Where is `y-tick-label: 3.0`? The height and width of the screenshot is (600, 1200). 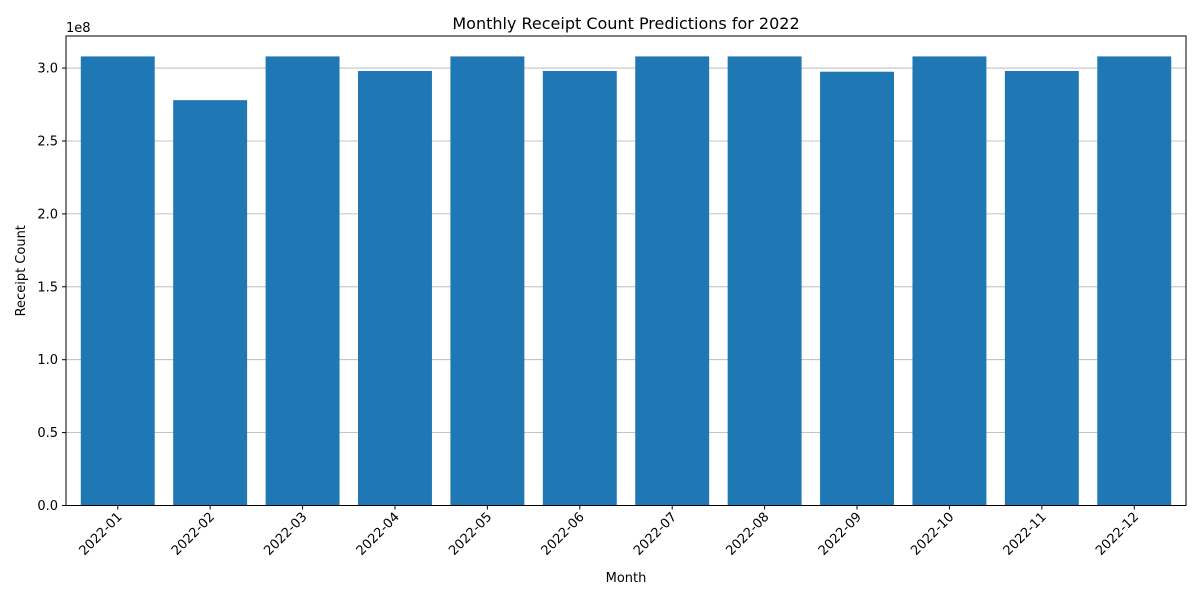
y-tick-label: 3.0 is located at coordinates (47, 69).